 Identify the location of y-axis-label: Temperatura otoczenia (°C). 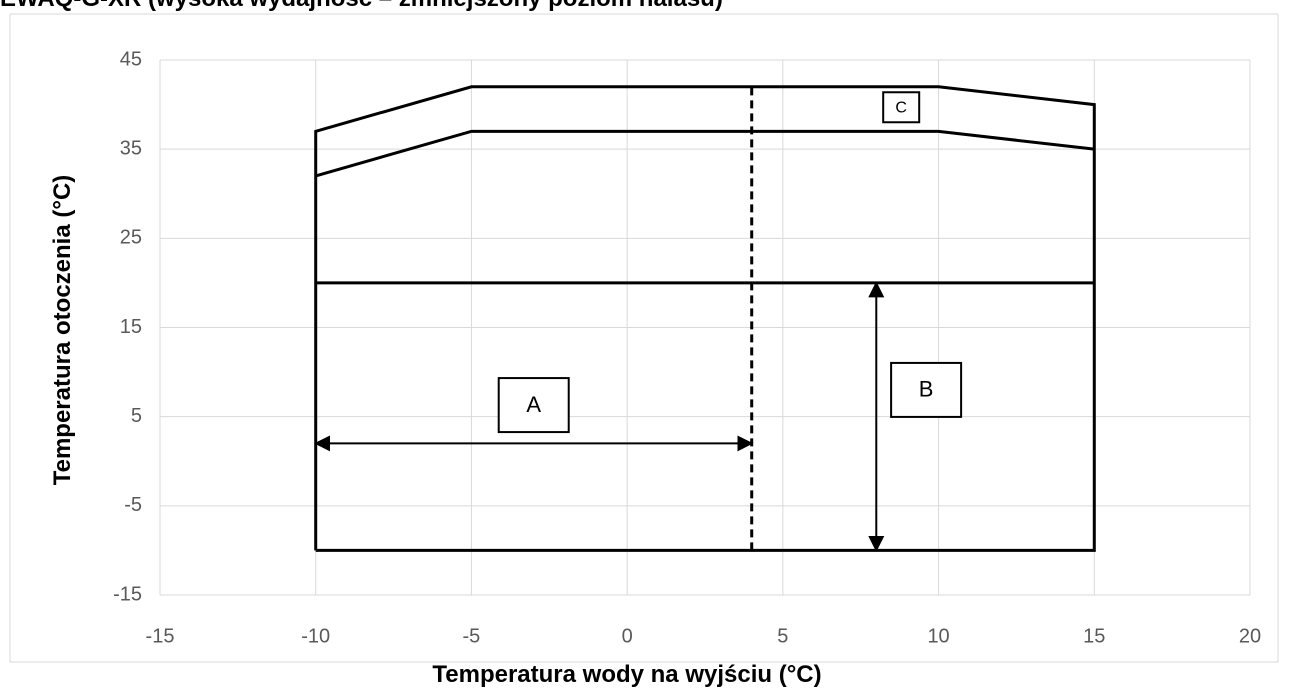
(62, 330).